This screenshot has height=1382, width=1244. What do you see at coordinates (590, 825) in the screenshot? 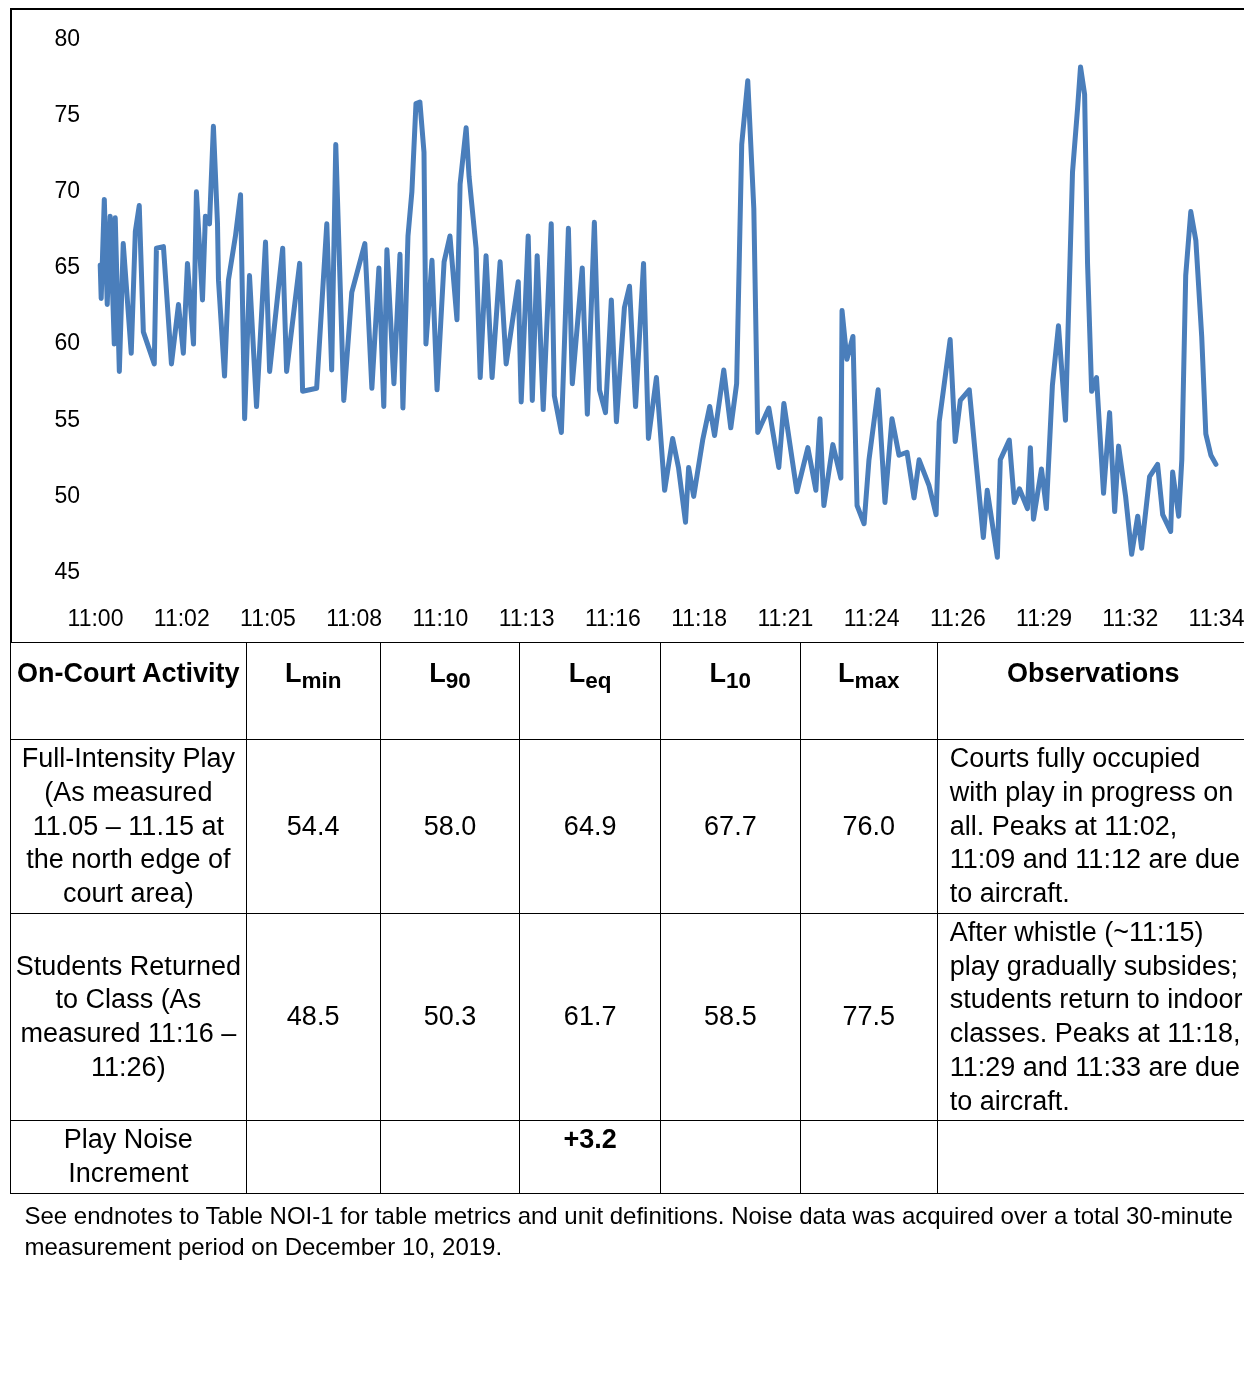
I see `text: 64.9` at bounding box center [590, 825].